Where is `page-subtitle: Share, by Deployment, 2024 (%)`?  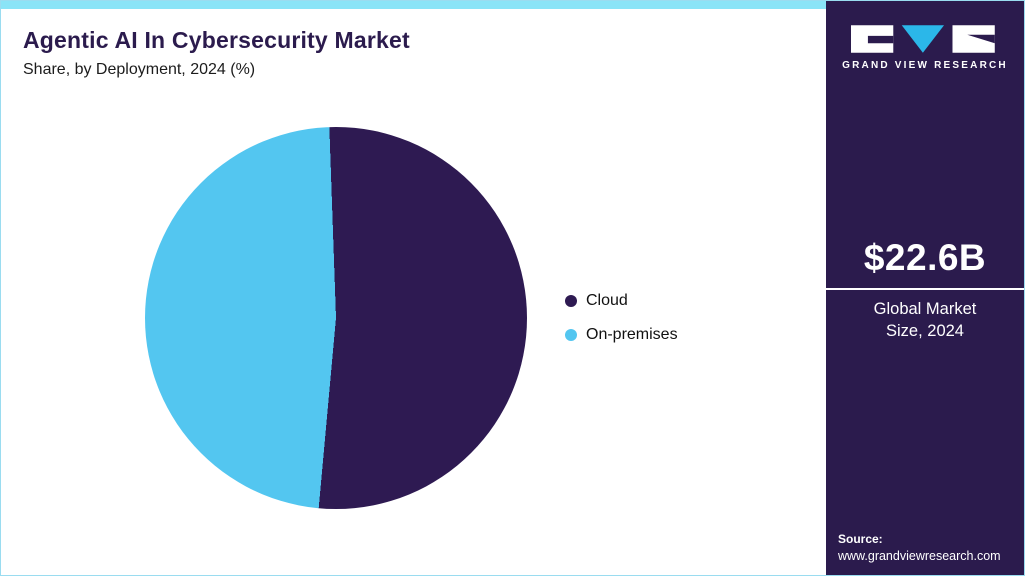 page-subtitle: Share, by Deployment, 2024 (%) is located at coordinates (139, 69).